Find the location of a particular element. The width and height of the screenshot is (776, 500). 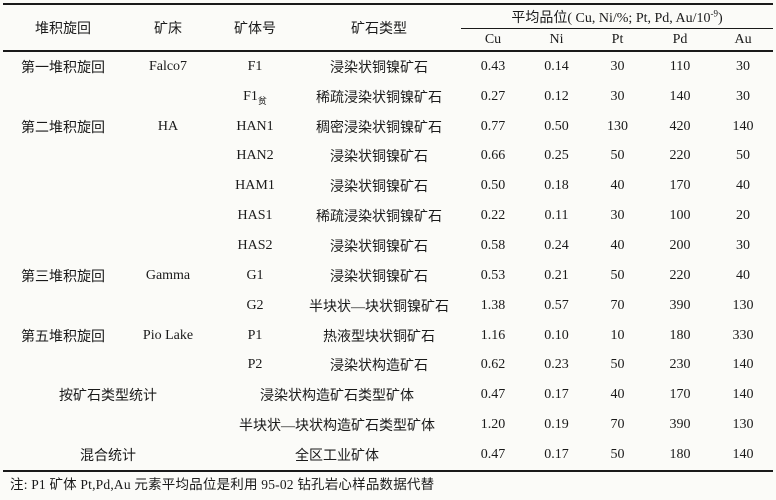

cell-cu: 0.50 is located at coordinates (493, 186).